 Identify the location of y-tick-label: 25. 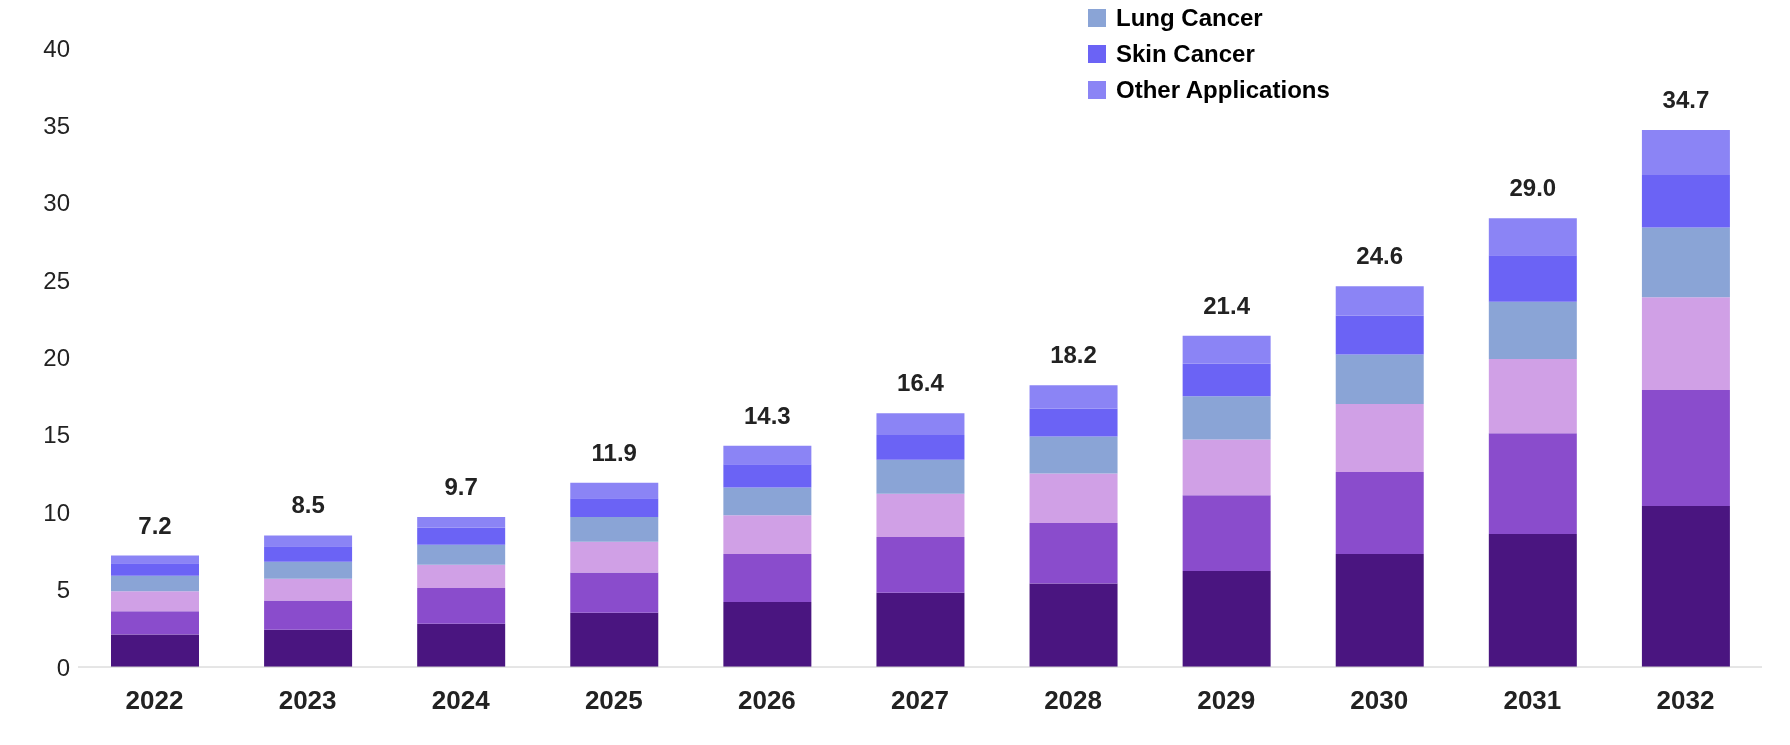
(56, 280).